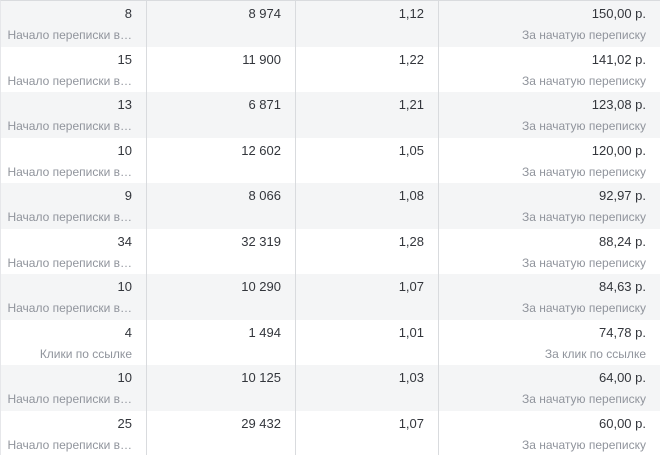  What do you see at coordinates (411, 59) in the screenshot?
I see `frequency-value: 1,22` at bounding box center [411, 59].